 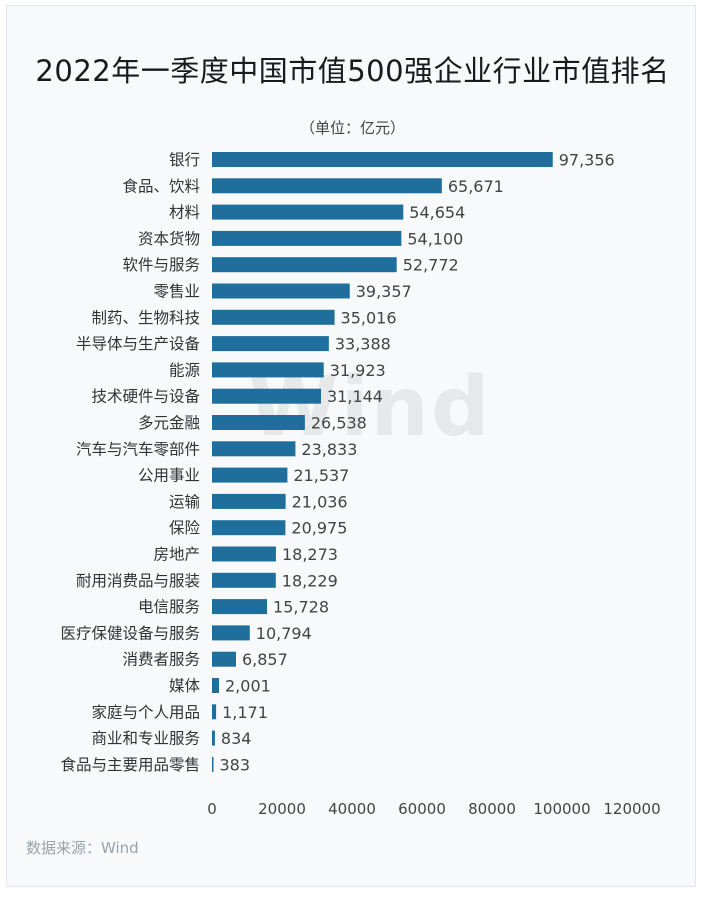 I want to click on value-label: 6,857, so click(x=265, y=659).